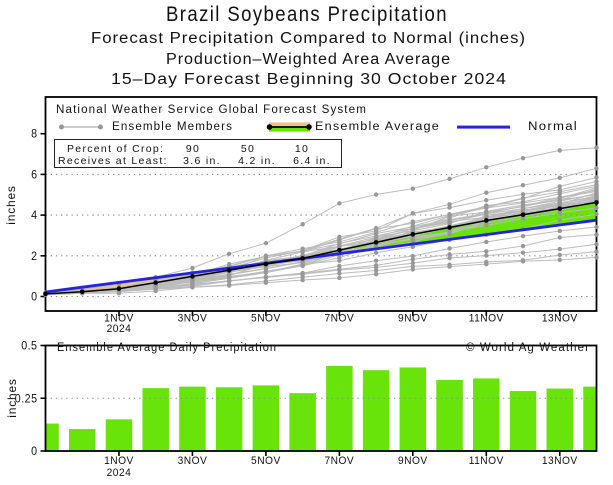 The height and width of the screenshot is (485, 613). I want to click on crop-amt-10: 6.4 in., so click(312, 160).